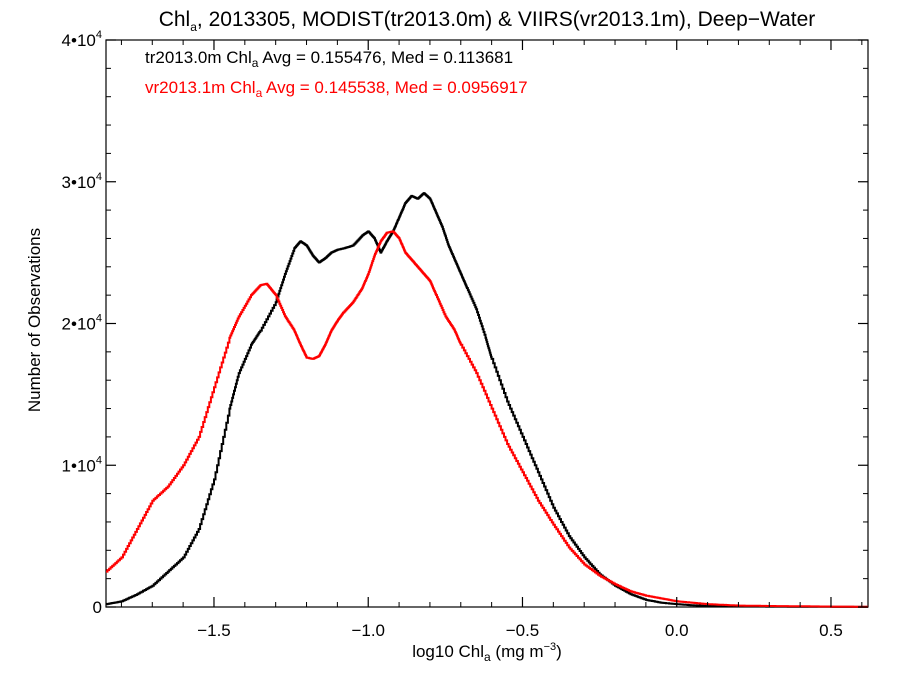  I want to click on x-tick-label: 0.0, so click(677, 630).